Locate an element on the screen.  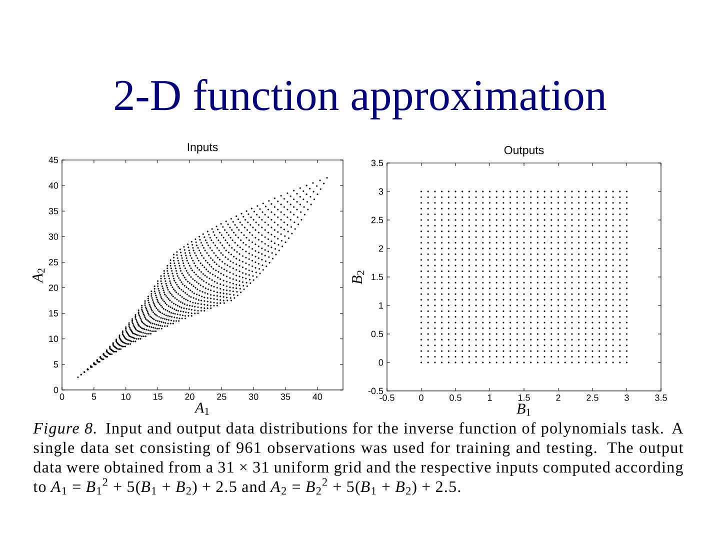
x-tick-label: 35 is located at coordinates (285, 397).